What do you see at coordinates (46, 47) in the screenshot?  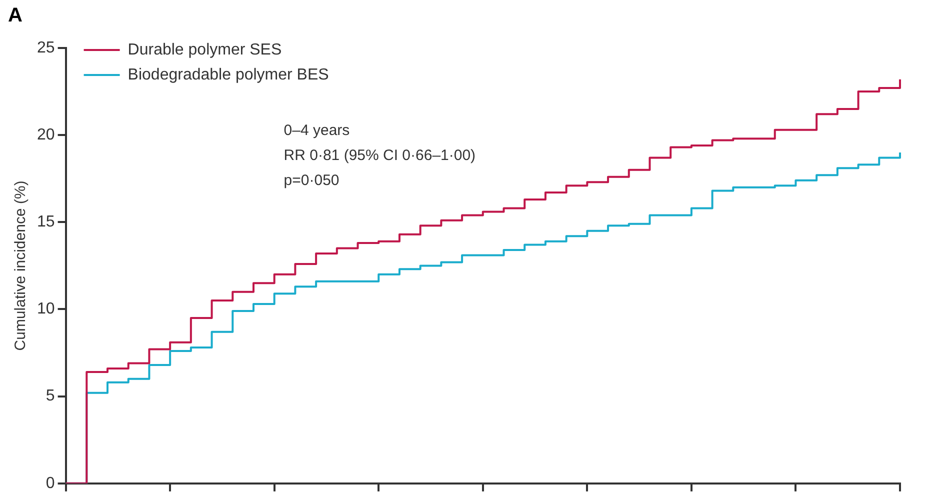 I see `y-tick-label: 25` at bounding box center [46, 47].